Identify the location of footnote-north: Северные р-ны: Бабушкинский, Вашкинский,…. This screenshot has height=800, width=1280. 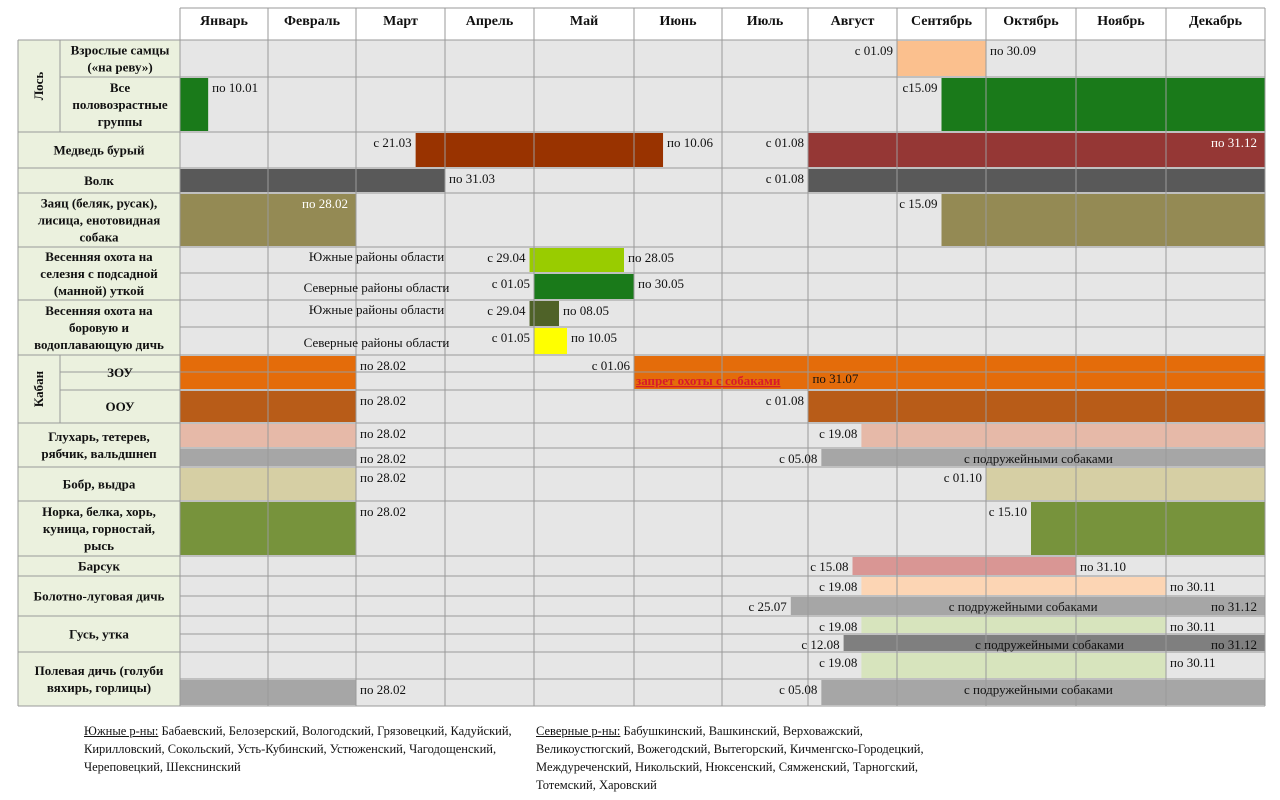
(736, 758).